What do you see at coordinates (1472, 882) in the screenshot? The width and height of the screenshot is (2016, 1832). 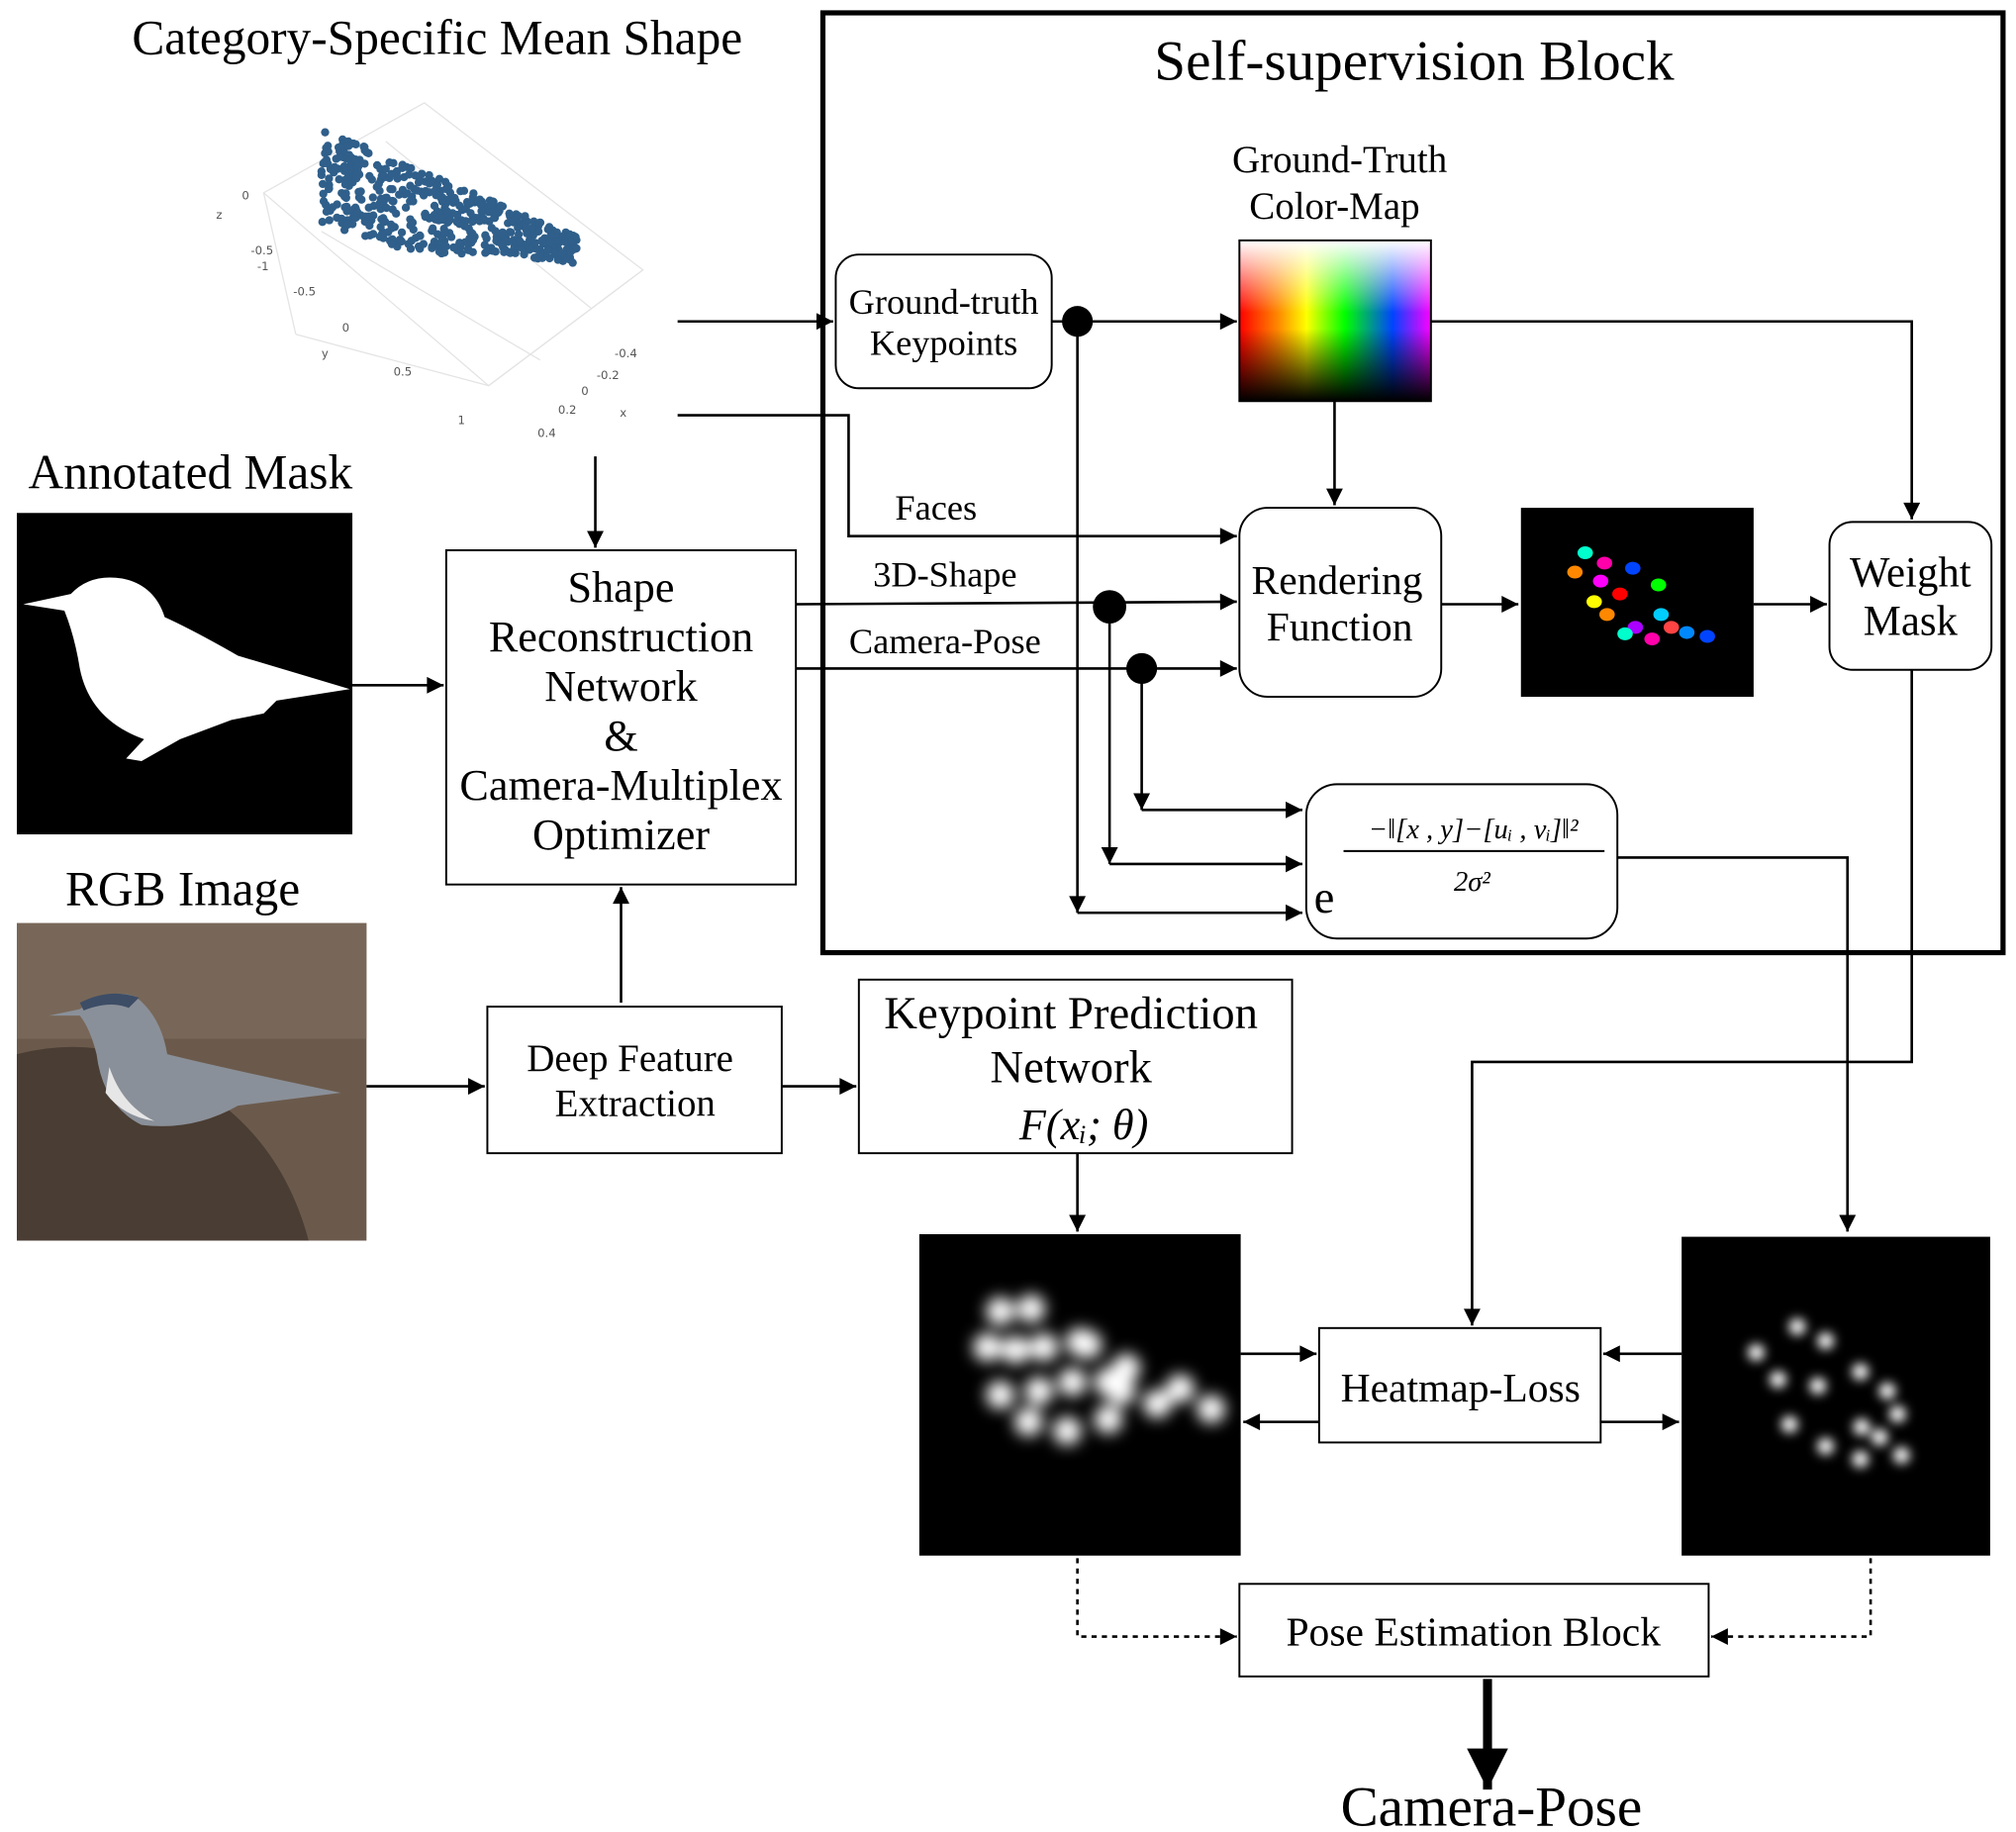 I see `formula-denominator: 2σ²` at bounding box center [1472, 882].